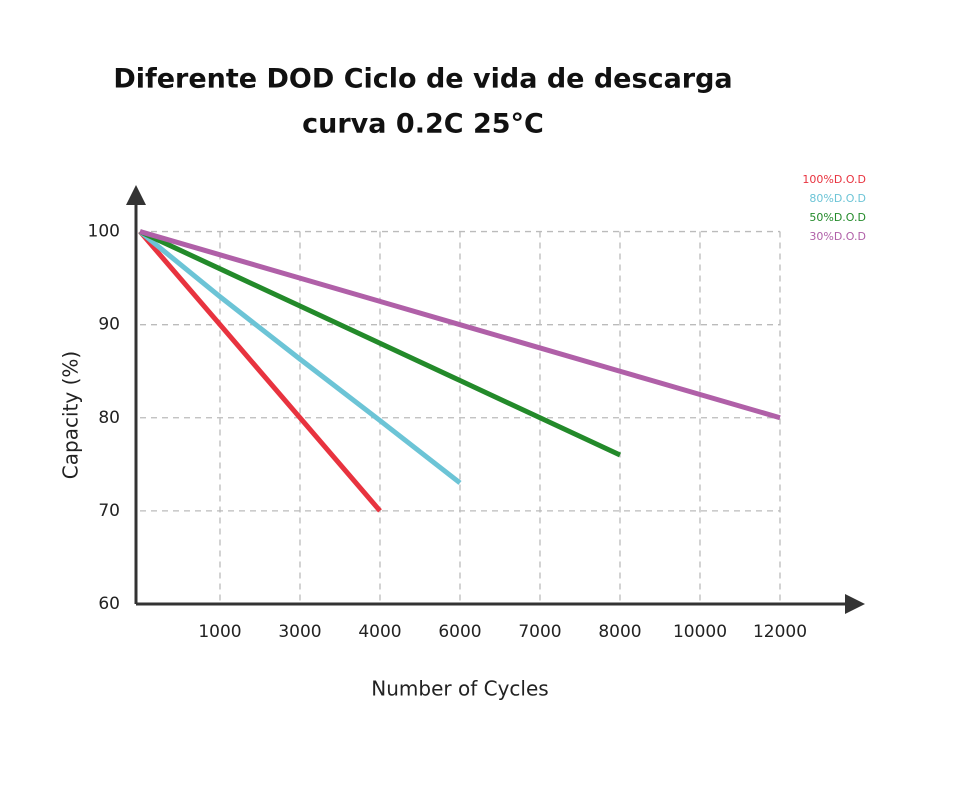  I want to click on y-tick-label: 70, so click(109, 511).